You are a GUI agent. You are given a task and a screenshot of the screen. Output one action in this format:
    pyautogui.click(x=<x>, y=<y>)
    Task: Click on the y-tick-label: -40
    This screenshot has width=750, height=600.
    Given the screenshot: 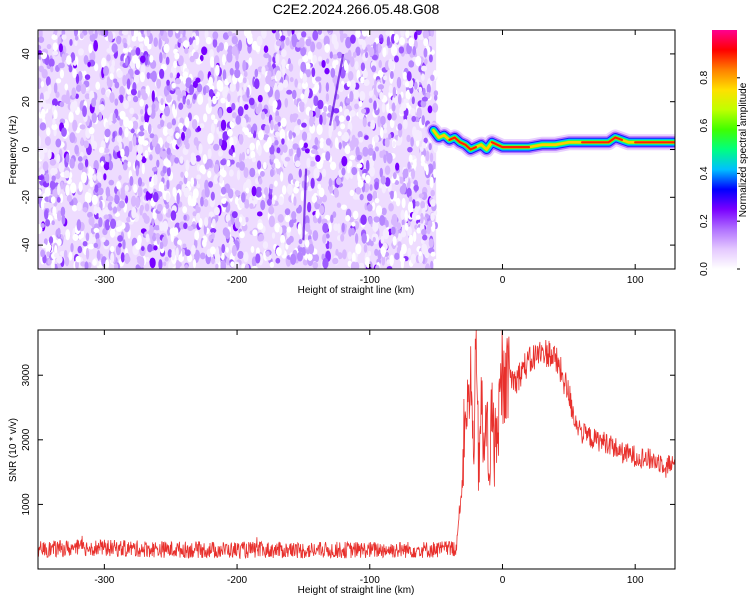 What is the action you would take?
    pyautogui.click(x=26, y=244)
    